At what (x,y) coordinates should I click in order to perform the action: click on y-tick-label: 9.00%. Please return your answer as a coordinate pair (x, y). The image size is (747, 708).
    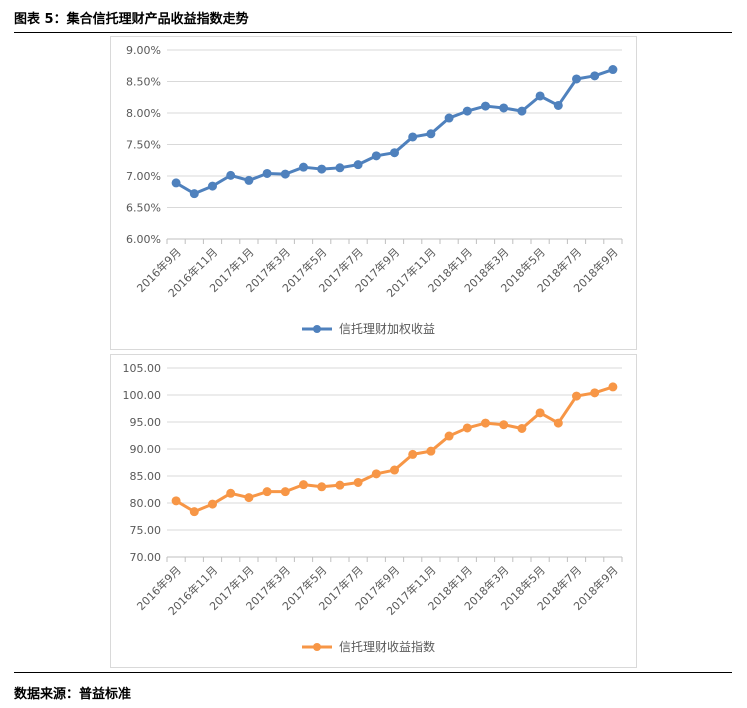
    Looking at the image, I should click on (143, 50).